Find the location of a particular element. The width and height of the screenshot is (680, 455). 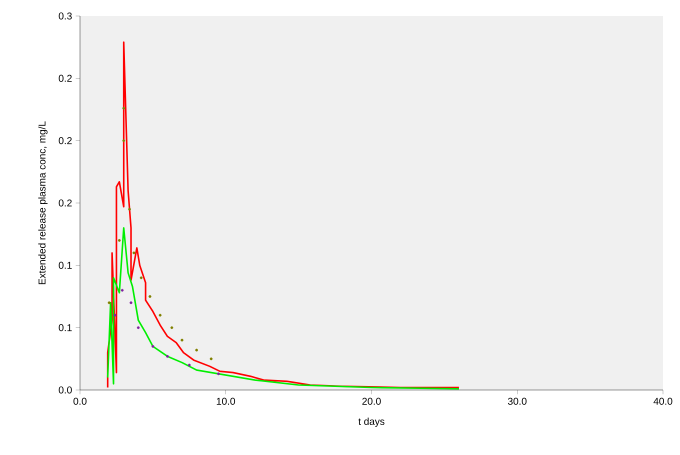

x-tick-label: 40.0 is located at coordinates (663, 401).